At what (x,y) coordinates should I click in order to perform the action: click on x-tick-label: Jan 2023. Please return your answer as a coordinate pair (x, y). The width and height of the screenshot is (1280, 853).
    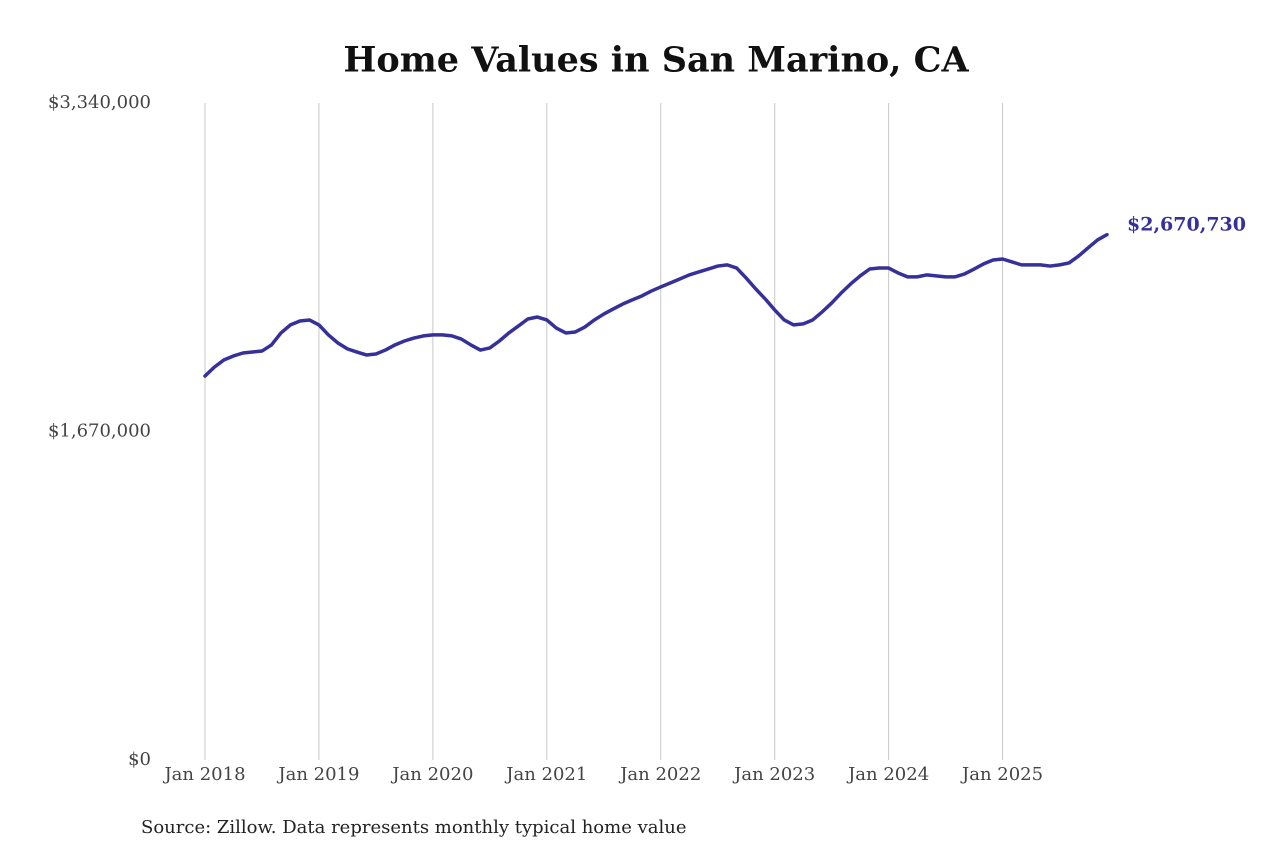
    Looking at the image, I should click on (773, 774).